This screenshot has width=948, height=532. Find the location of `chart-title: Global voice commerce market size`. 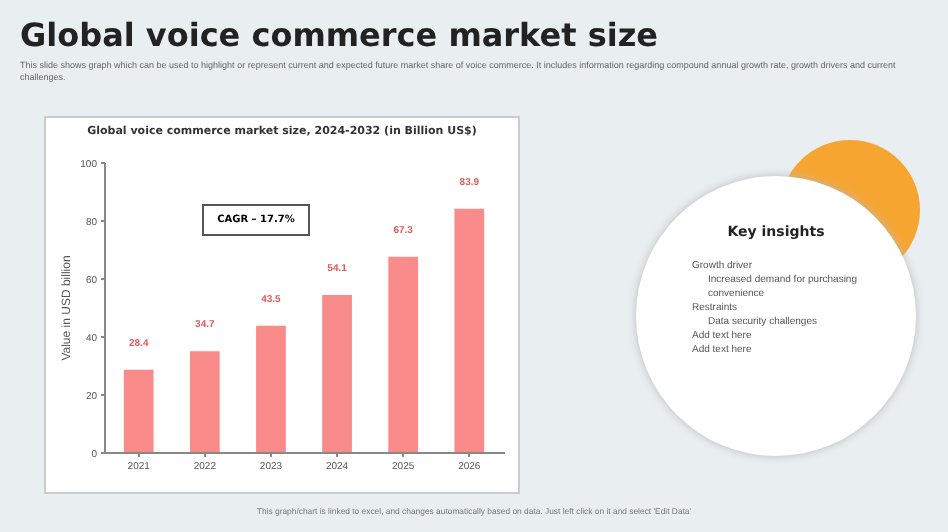

chart-title: Global voice commerce market size is located at coordinates (339, 35).